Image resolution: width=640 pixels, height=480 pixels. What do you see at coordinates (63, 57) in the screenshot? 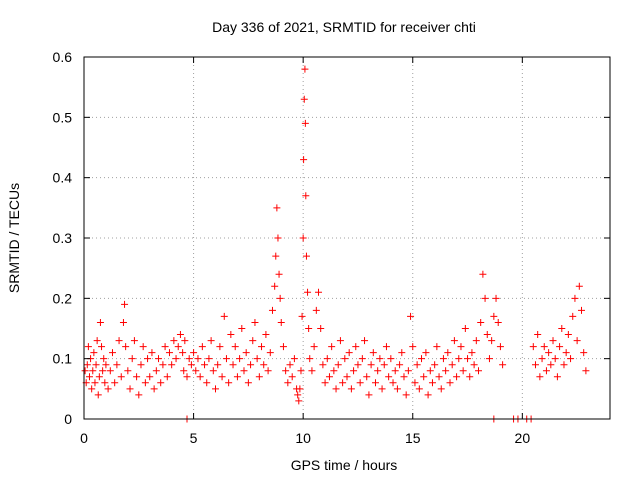
I see `y-tick-label: 0.6` at bounding box center [63, 57].